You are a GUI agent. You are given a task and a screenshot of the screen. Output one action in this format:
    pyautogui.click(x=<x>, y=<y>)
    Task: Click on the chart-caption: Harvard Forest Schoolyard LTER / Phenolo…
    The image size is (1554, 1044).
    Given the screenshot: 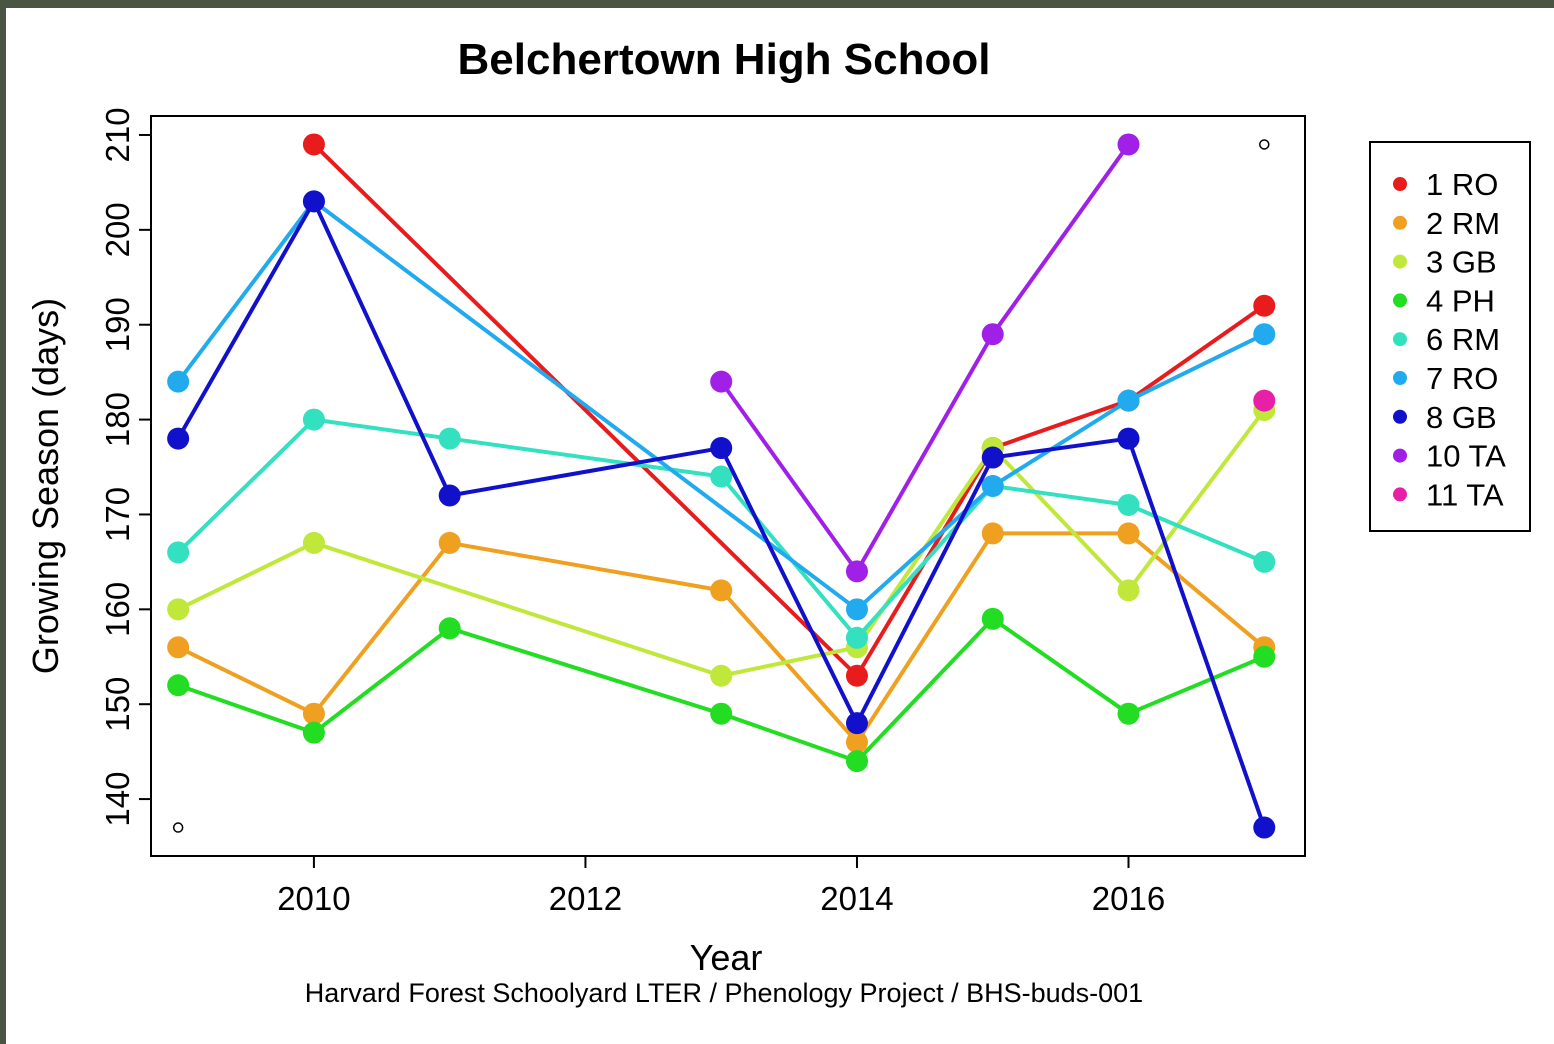 What is the action you would take?
    pyautogui.click(x=724, y=993)
    